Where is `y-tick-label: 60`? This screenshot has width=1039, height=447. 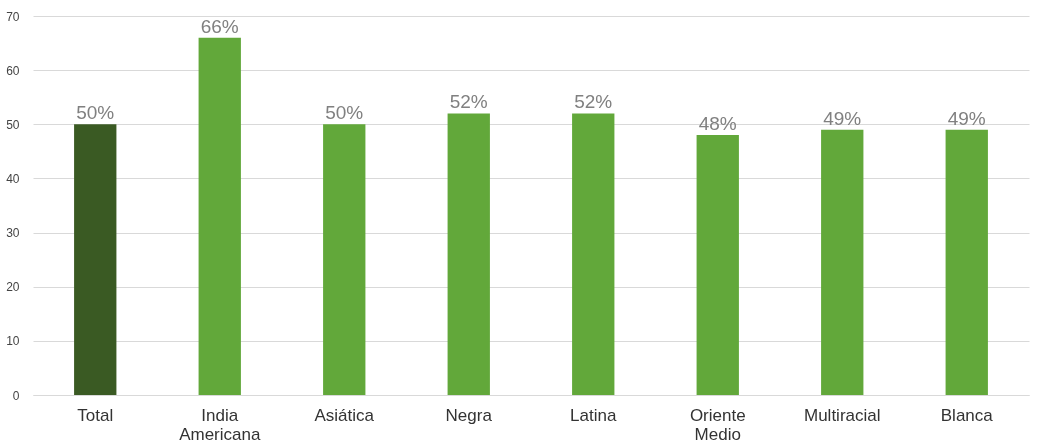
y-tick-label: 60 is located at coordinates (13, 70).